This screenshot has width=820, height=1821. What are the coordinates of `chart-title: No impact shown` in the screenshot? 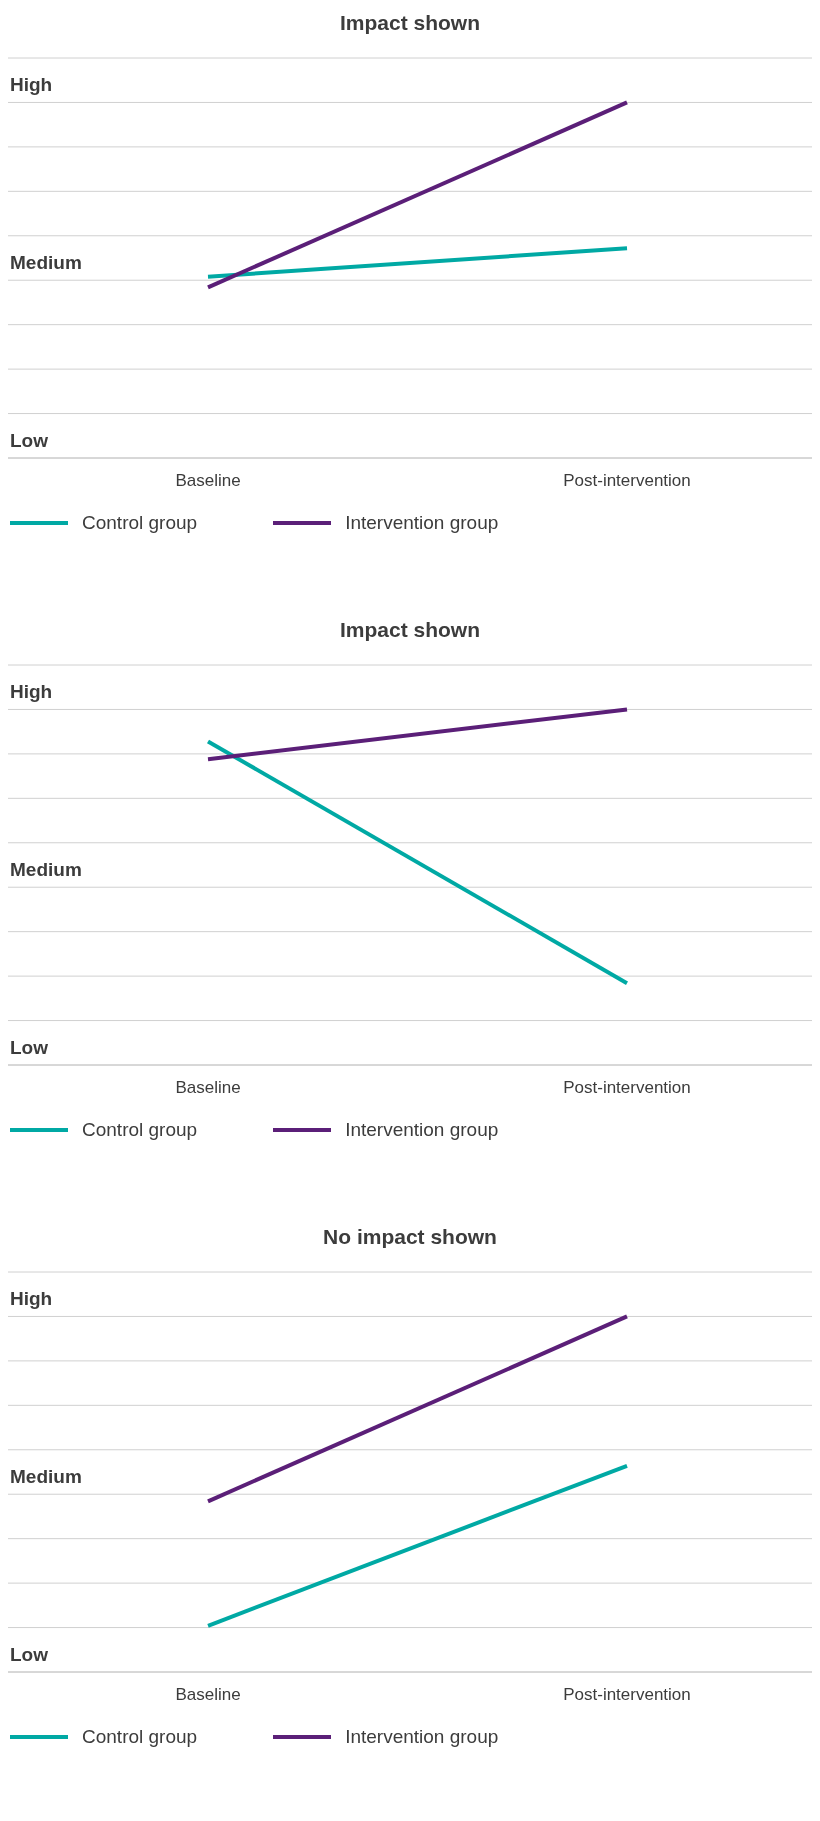 It's located at (410, 1237).